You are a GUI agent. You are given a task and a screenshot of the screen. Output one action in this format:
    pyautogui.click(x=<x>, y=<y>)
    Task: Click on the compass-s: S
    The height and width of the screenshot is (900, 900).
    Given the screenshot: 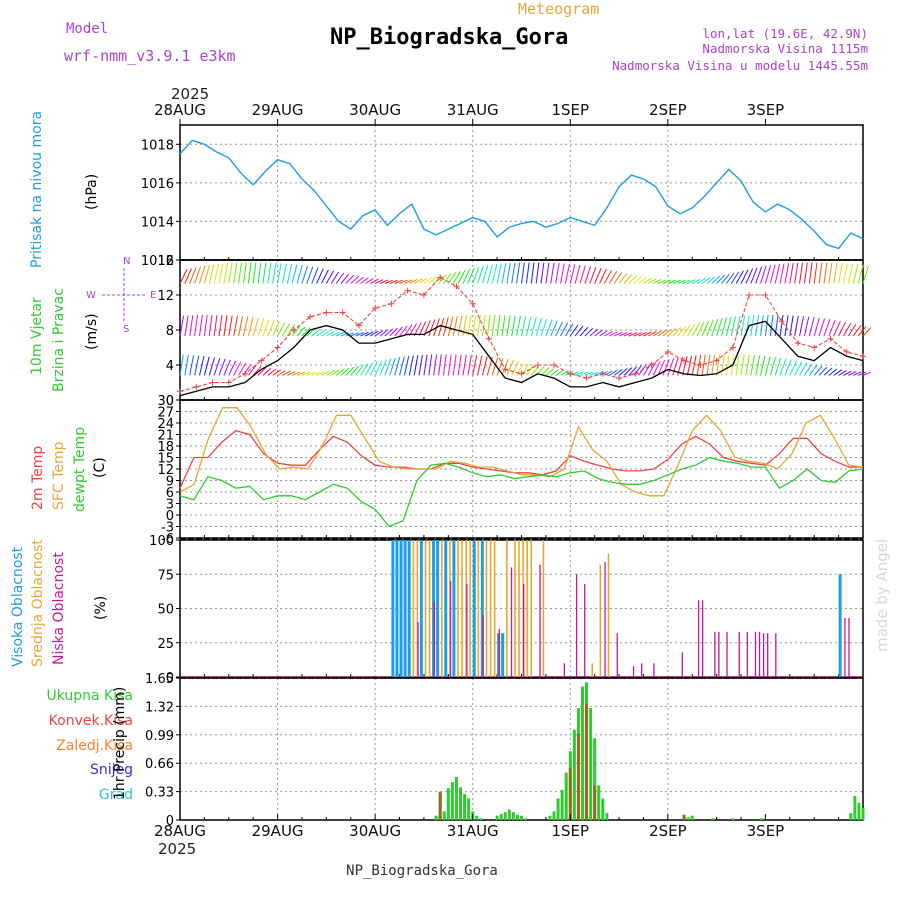 What is the action you would take?
    pyautogui.click(x=126, y=329)
    